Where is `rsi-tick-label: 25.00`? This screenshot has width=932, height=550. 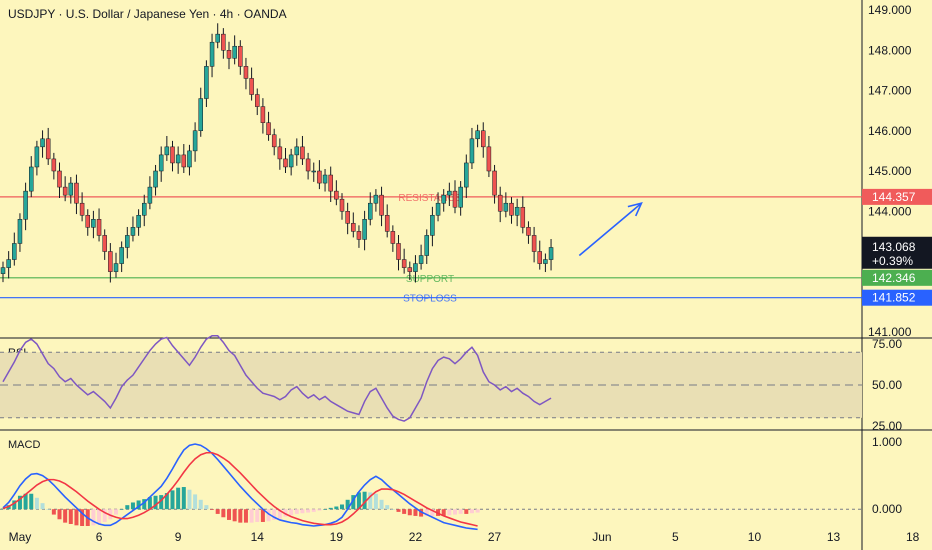
rsi-tick-label: 25.00 is located at coordinates (887, 426).